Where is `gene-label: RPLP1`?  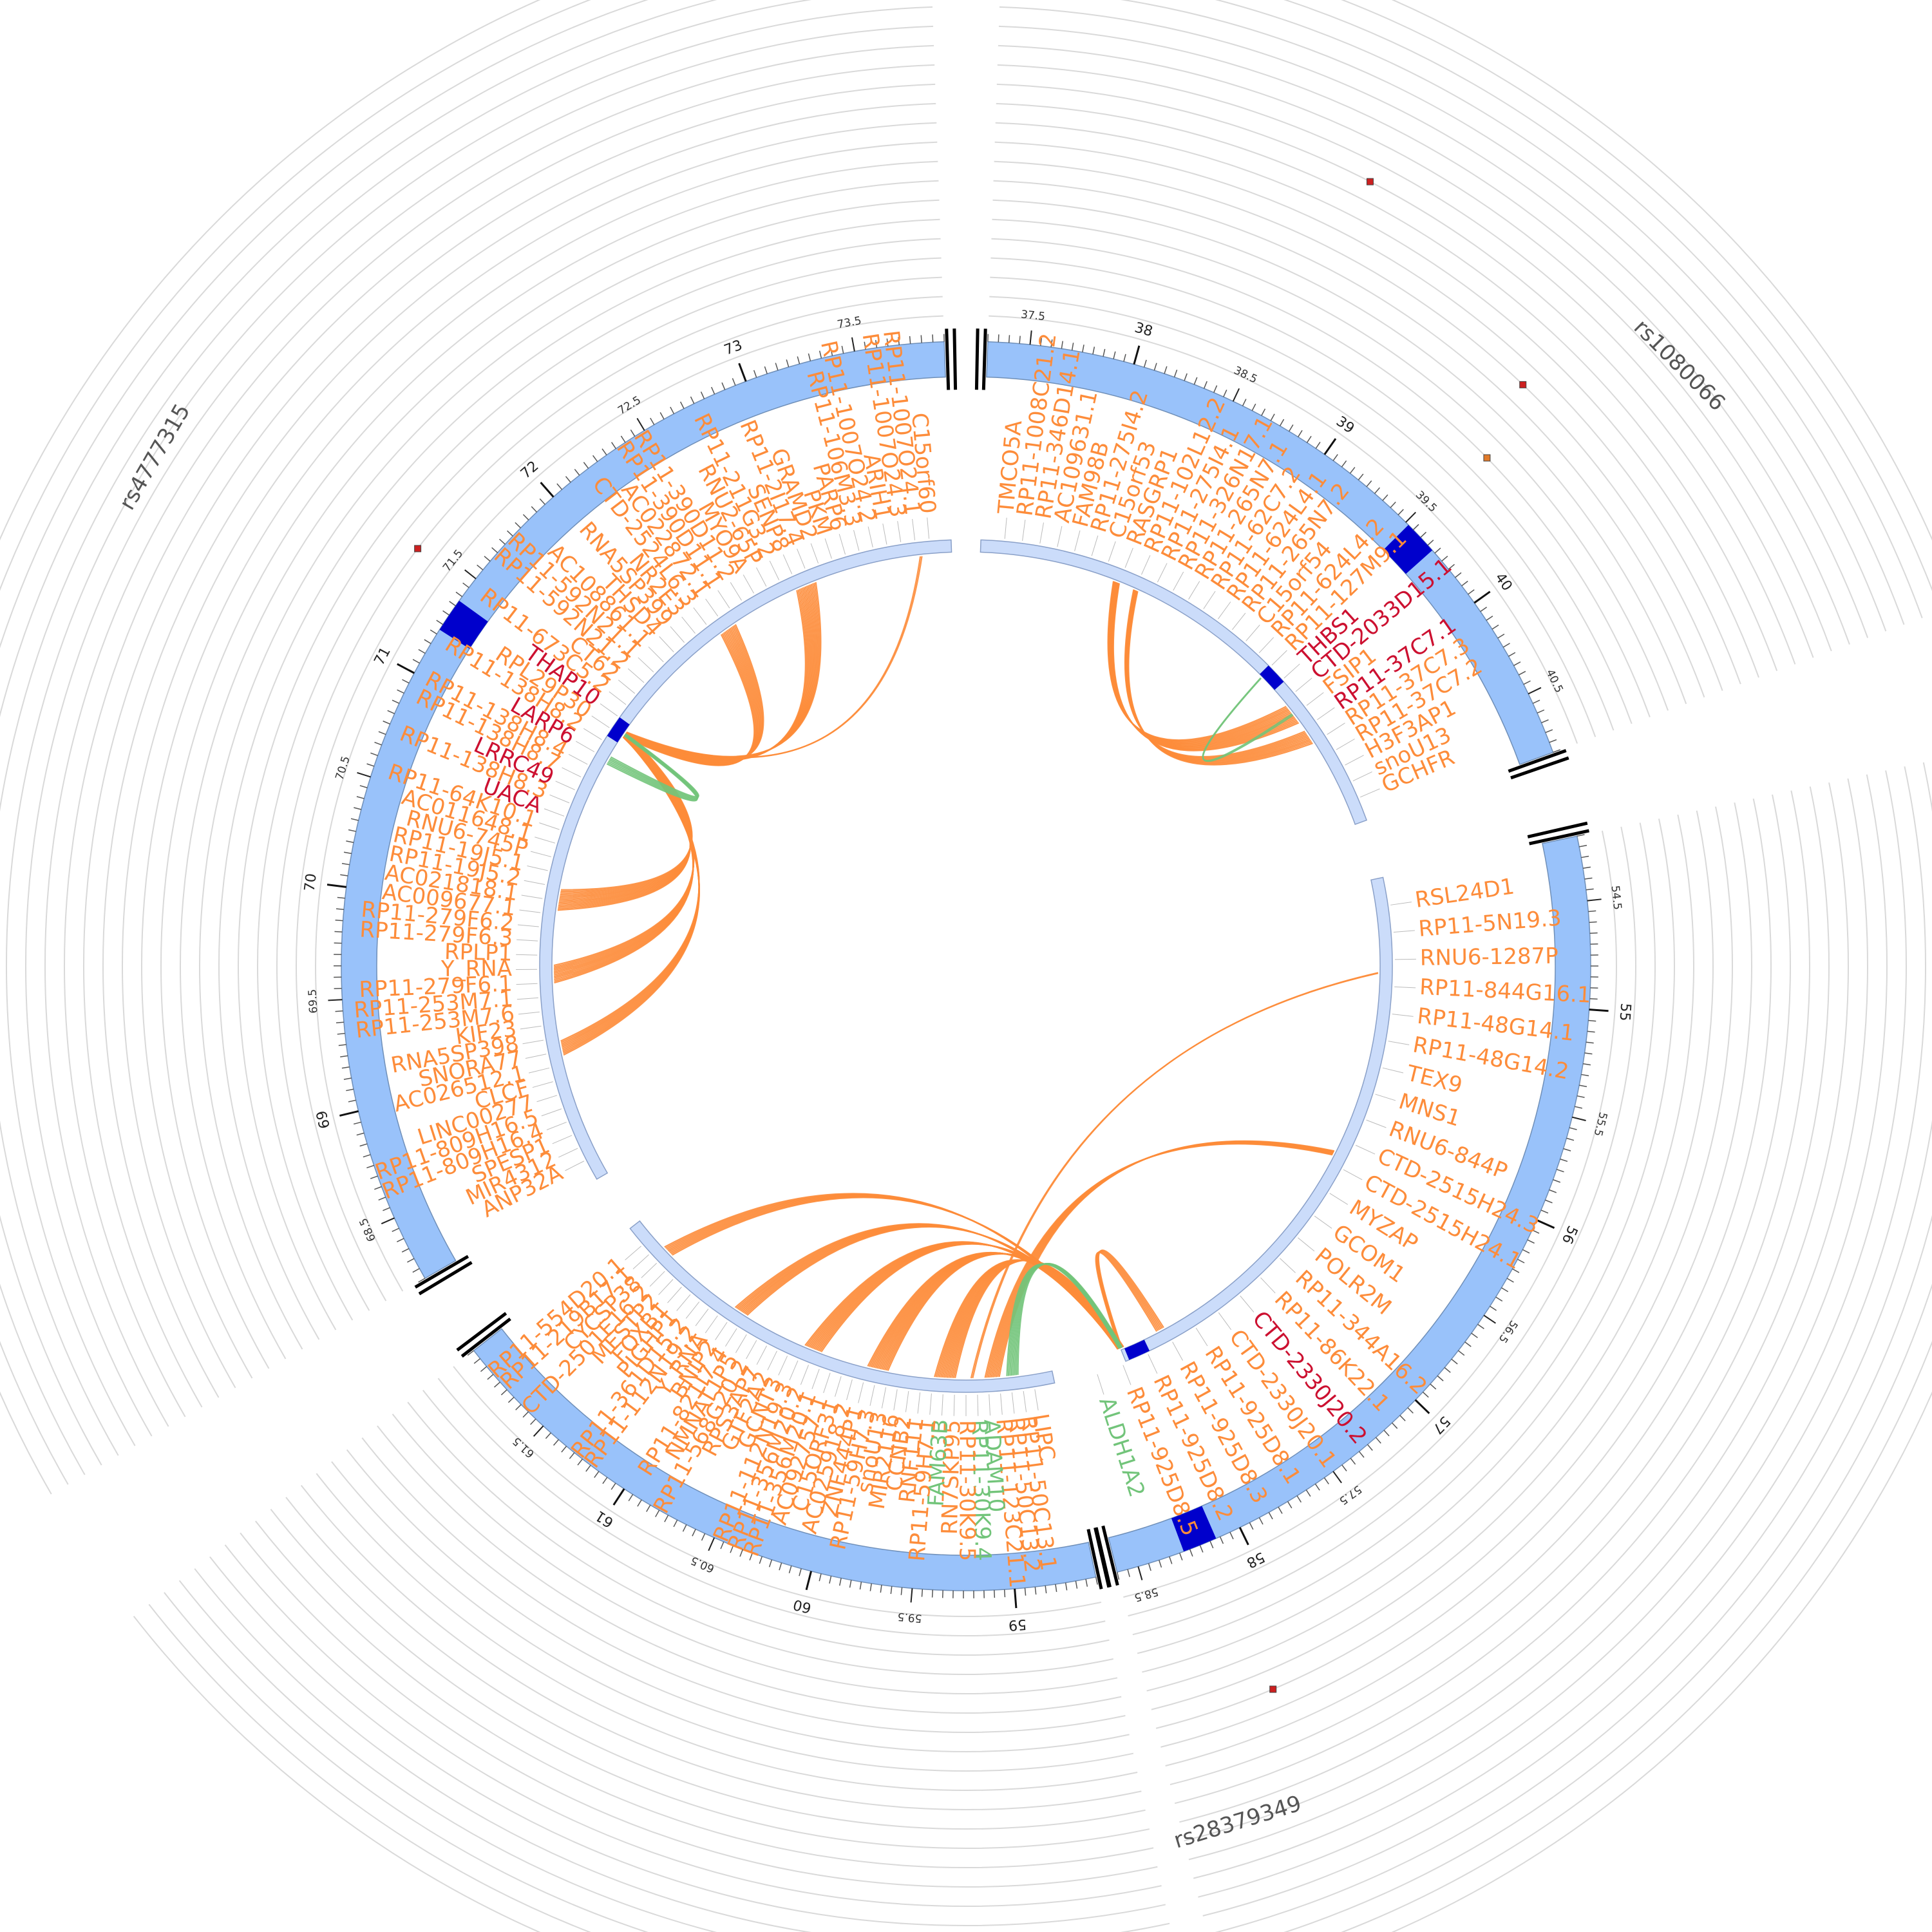 gene-label: RPLP1 is located at coordinates (479, 953).